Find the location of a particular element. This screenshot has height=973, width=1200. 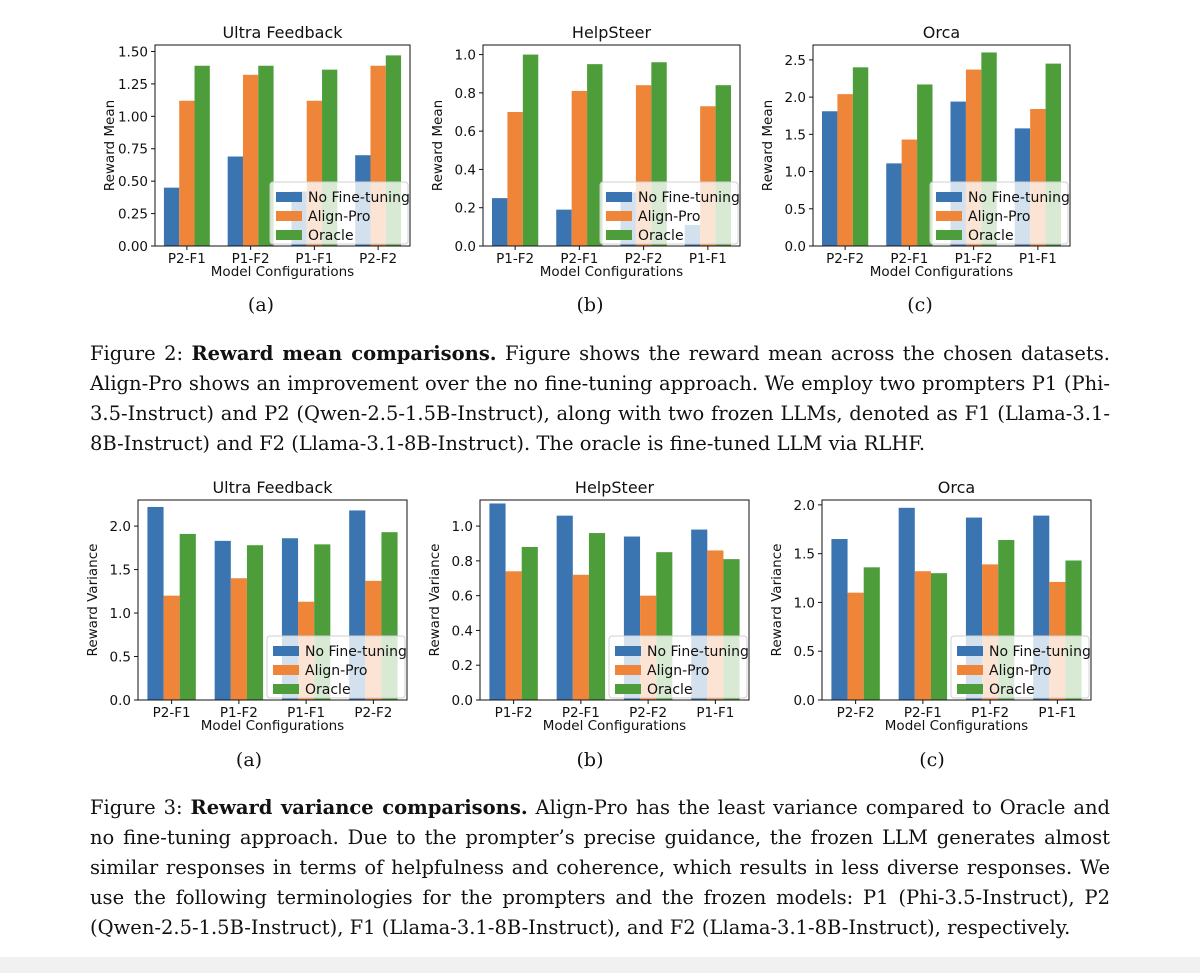

y-tick-label: 0.2 is located at coordinates (462, 666).